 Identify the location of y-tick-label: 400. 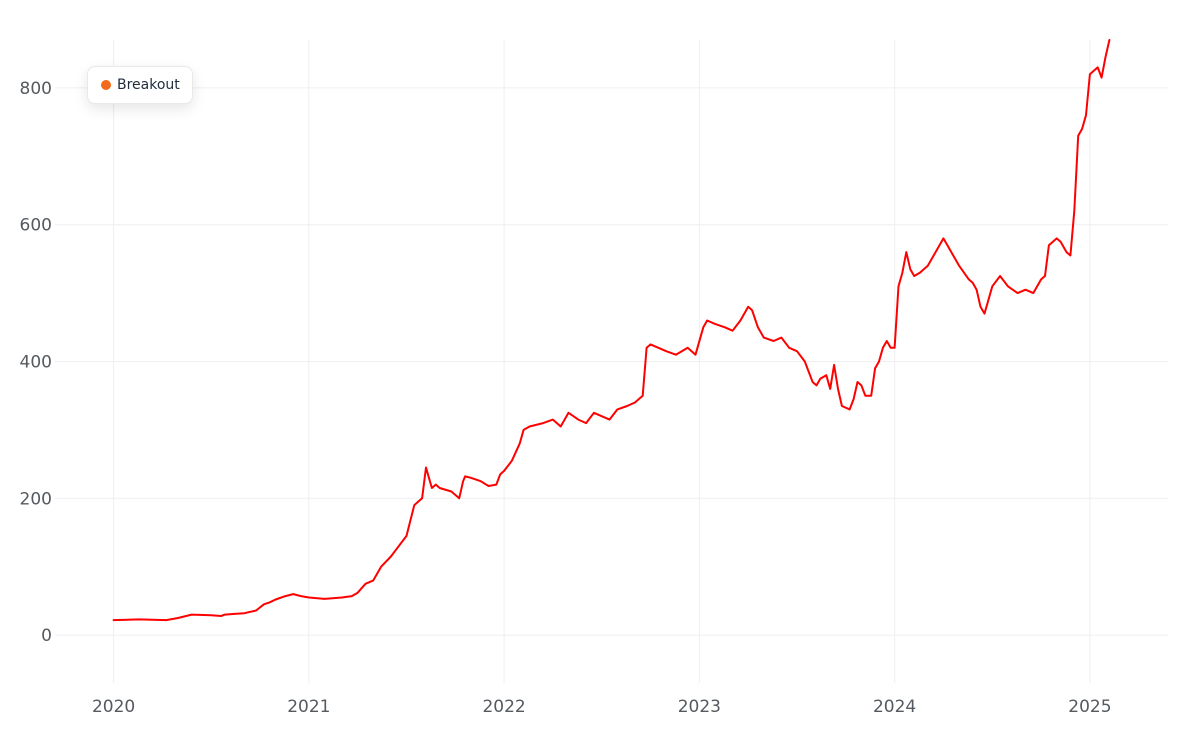
(36, 363).